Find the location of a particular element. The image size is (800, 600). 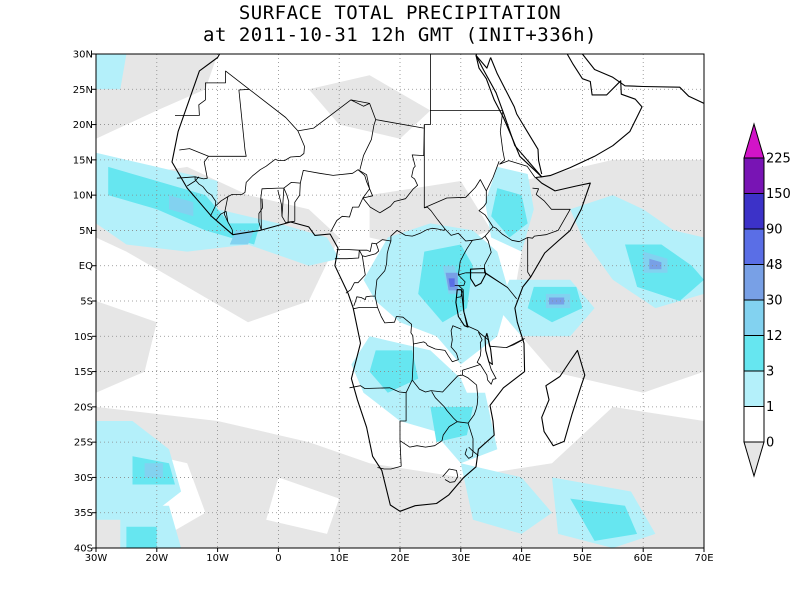

lat-tick-label: 5N is located at coordinates (86, 231).